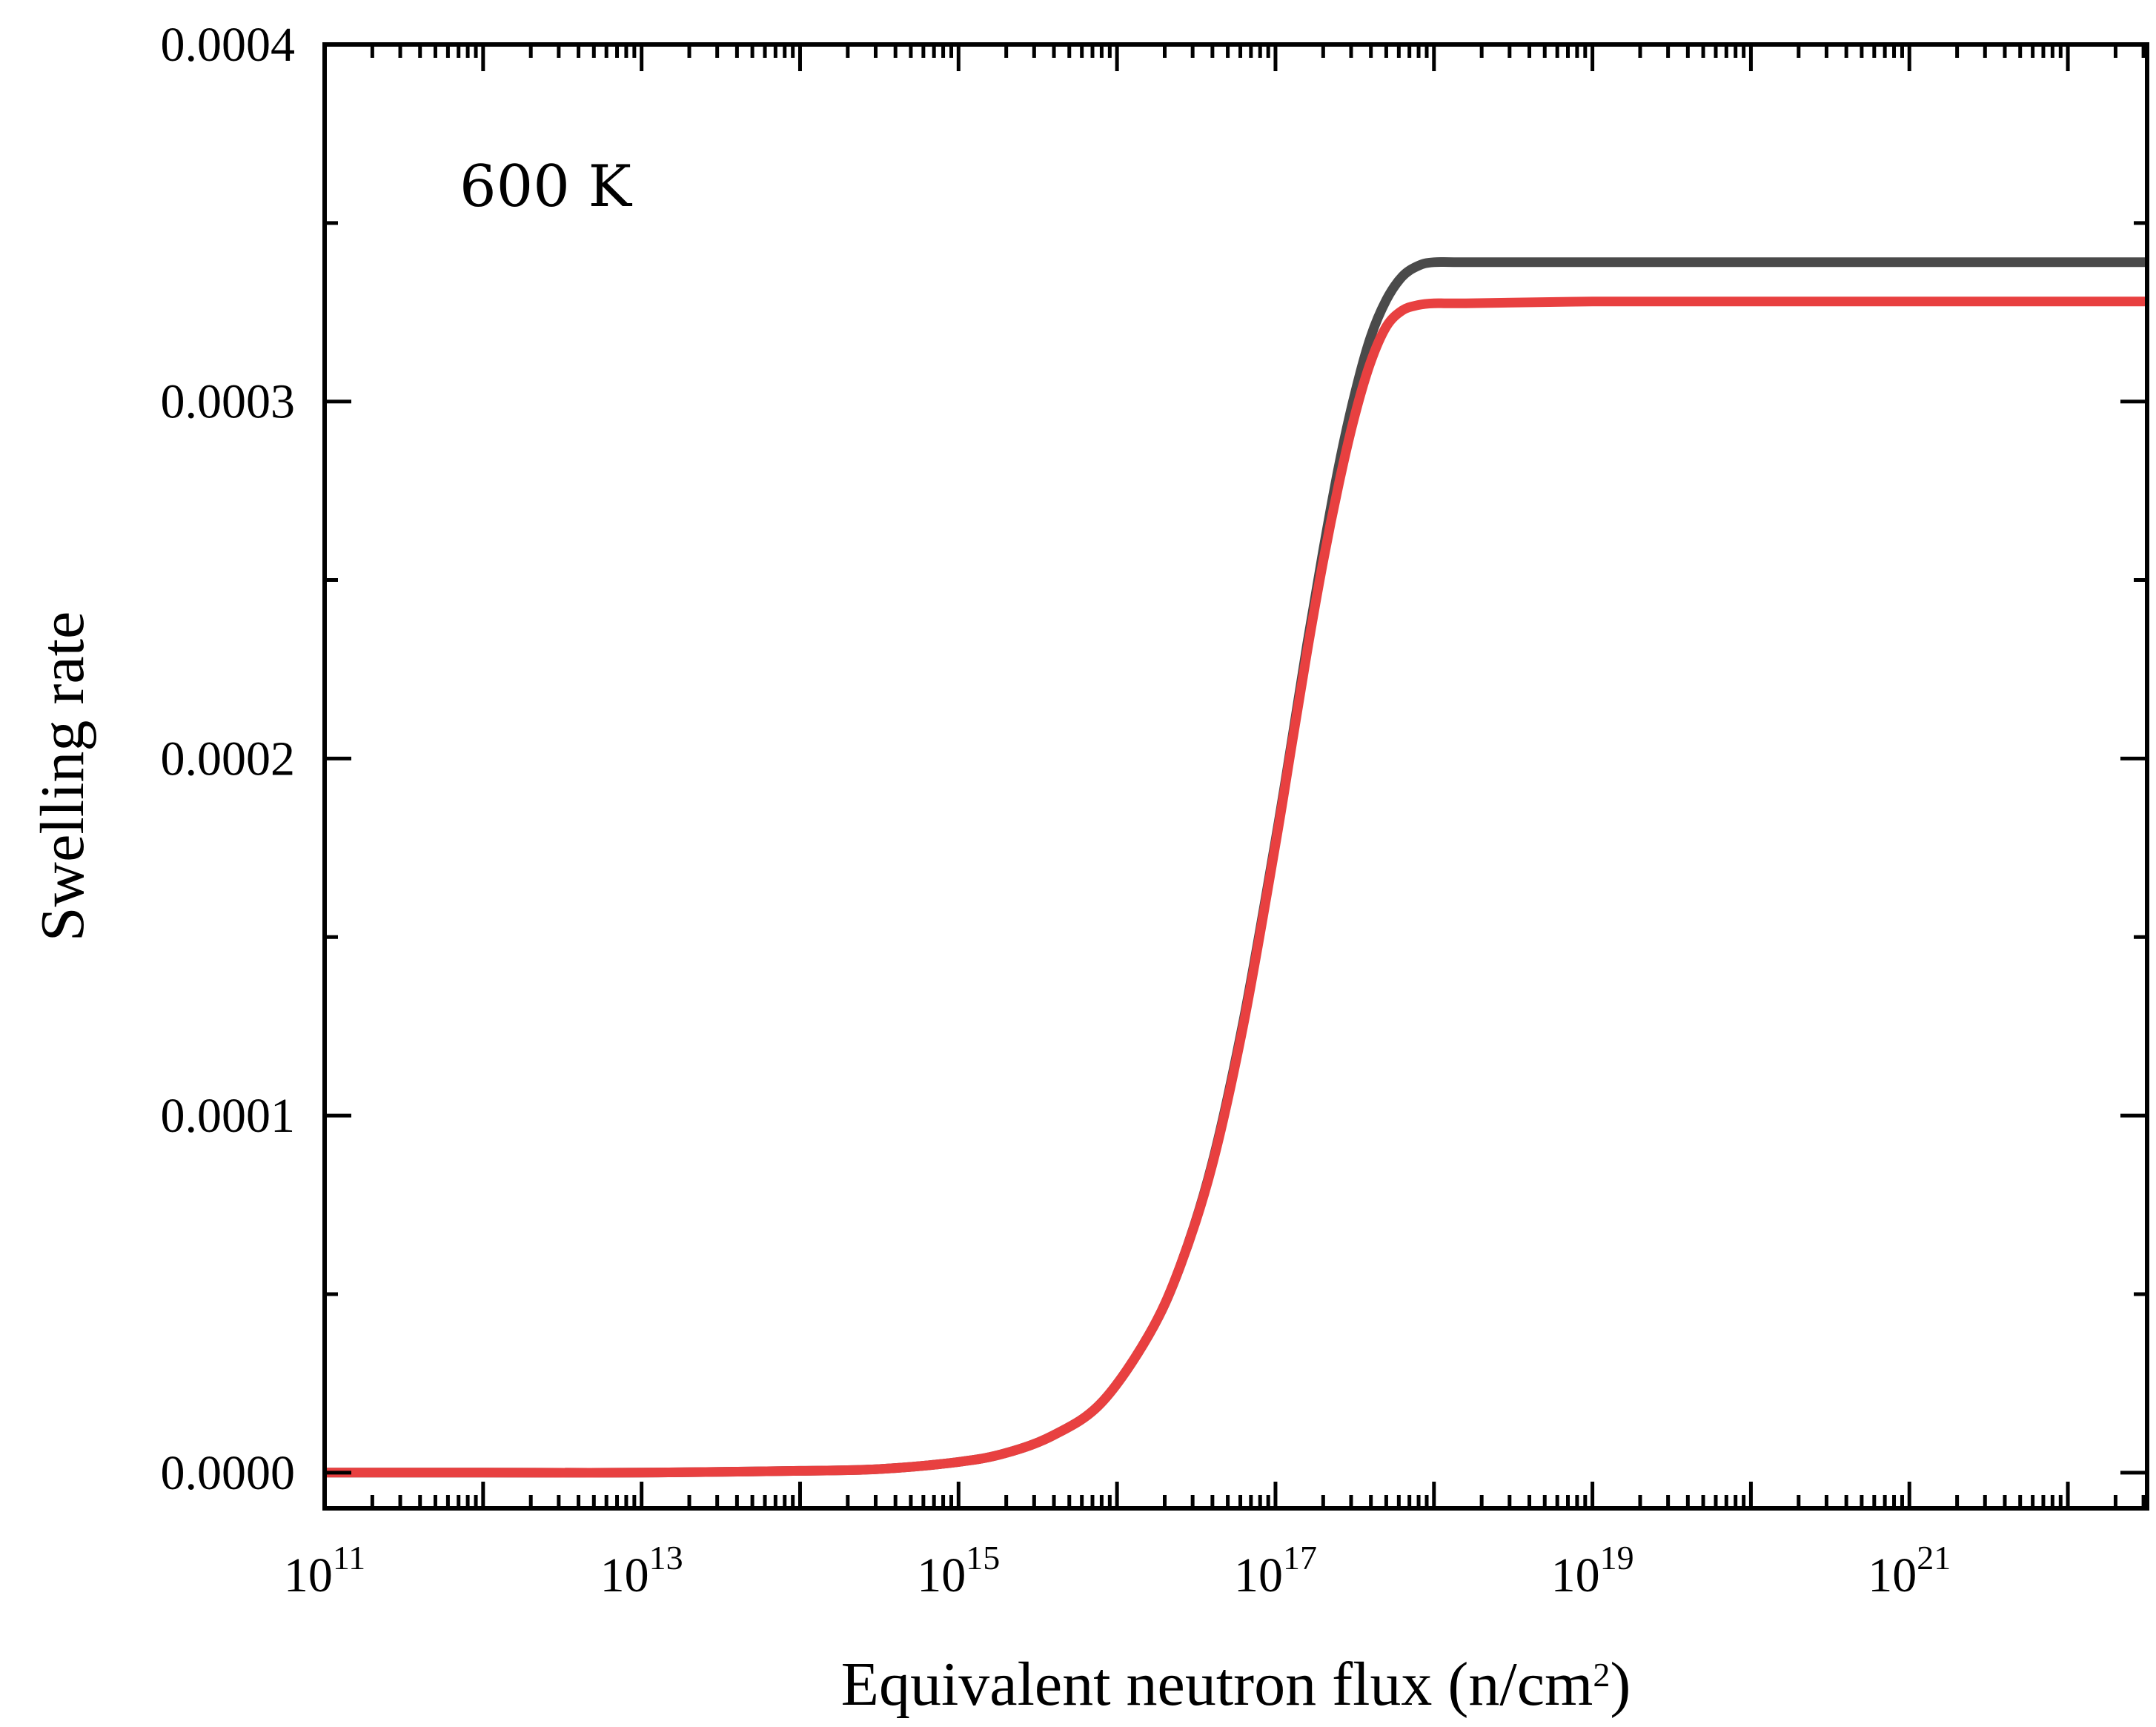 The height and width of the screenshot is (1727, 2156). Describe the element at coordinates (546, 186) in the screenshot. I see `temperature-annotation: 600 K` at that location.